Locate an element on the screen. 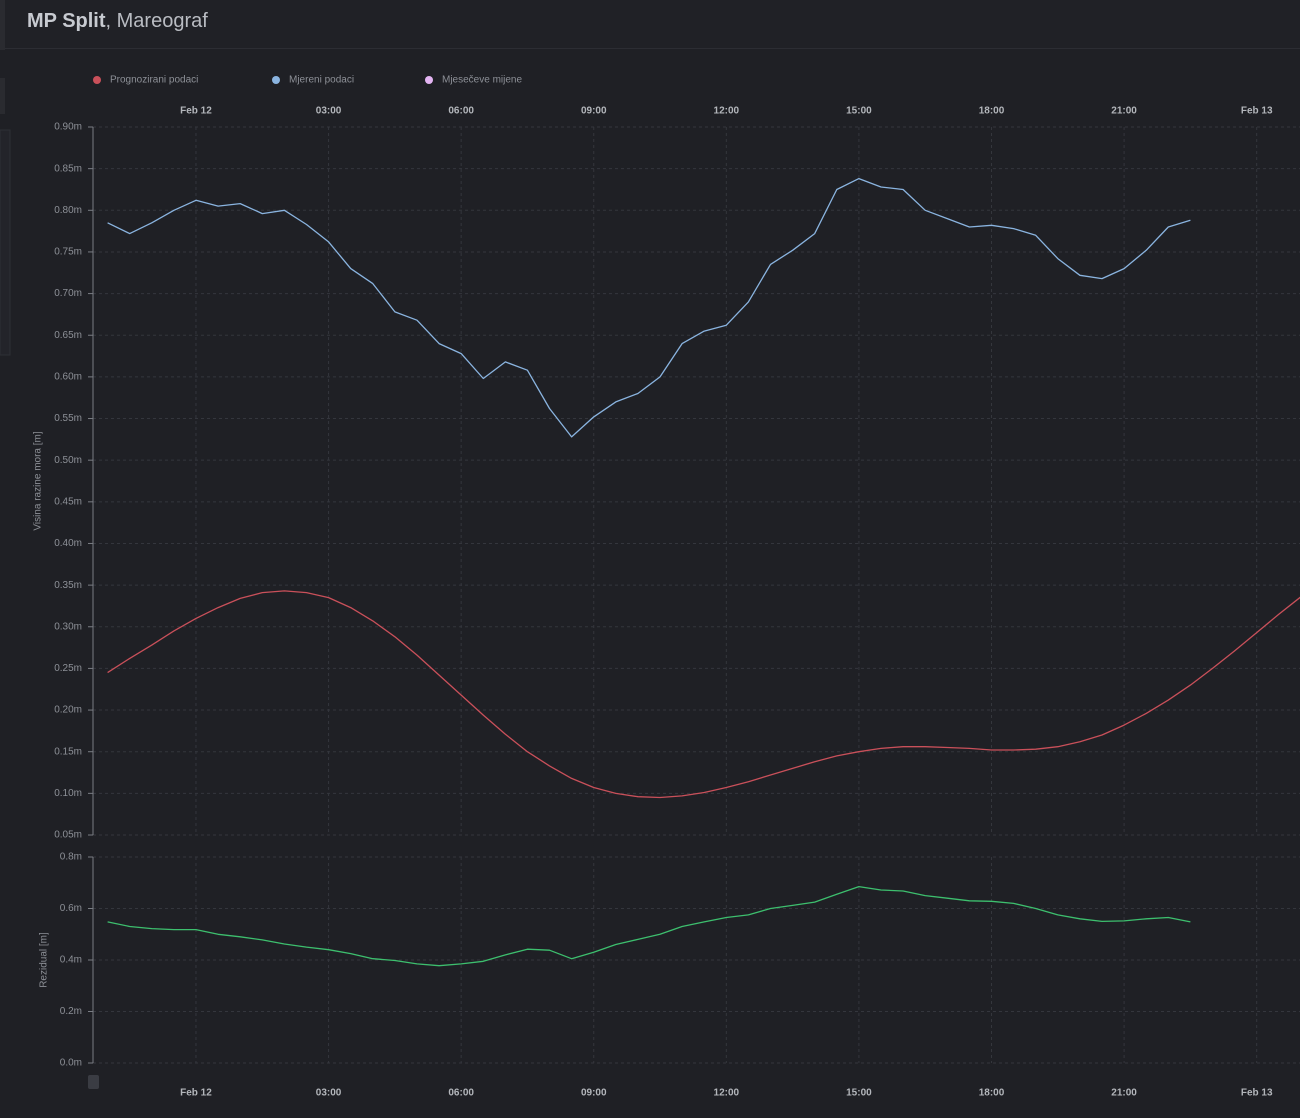  header: MP Split, Mareograf is located at coordinates (650, 24).